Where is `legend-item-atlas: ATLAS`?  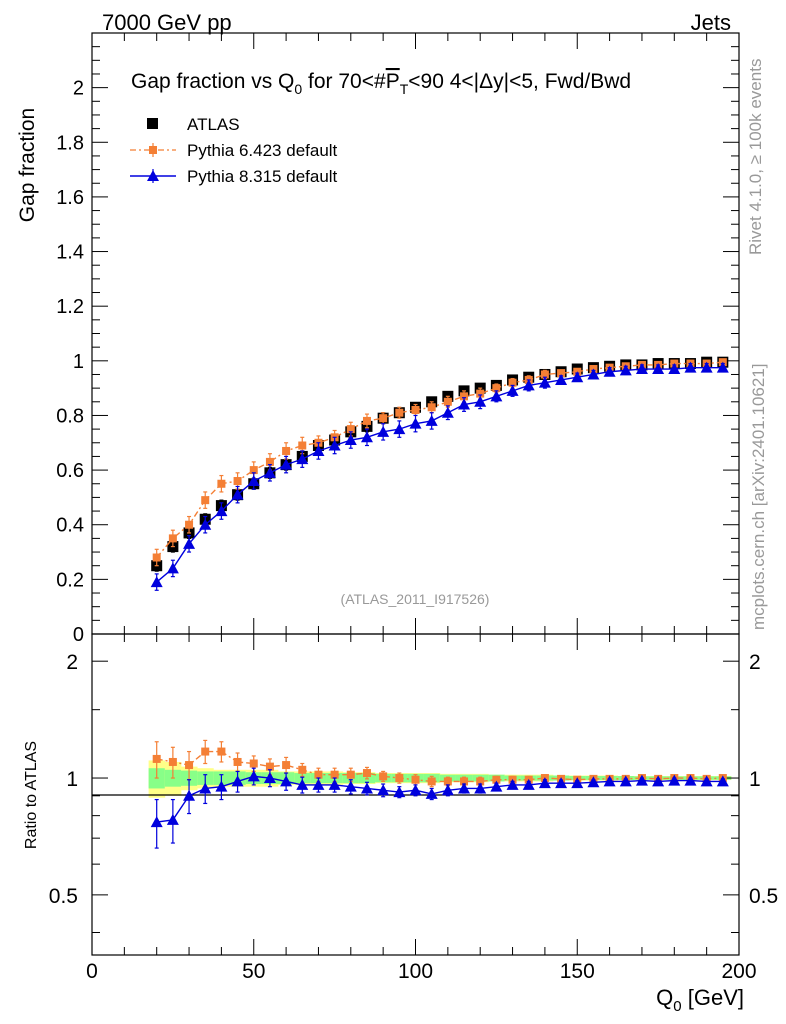
legend-item-atlas: ATLAS is located at coordinates (193, 124).